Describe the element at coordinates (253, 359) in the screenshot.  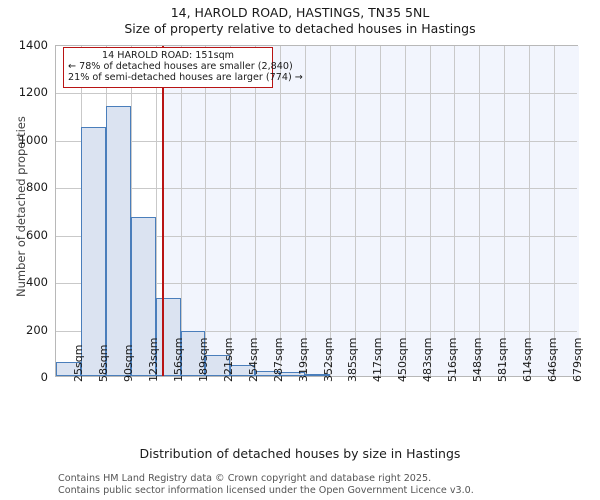
I see `x-tick-label: 254sqm` at that location.